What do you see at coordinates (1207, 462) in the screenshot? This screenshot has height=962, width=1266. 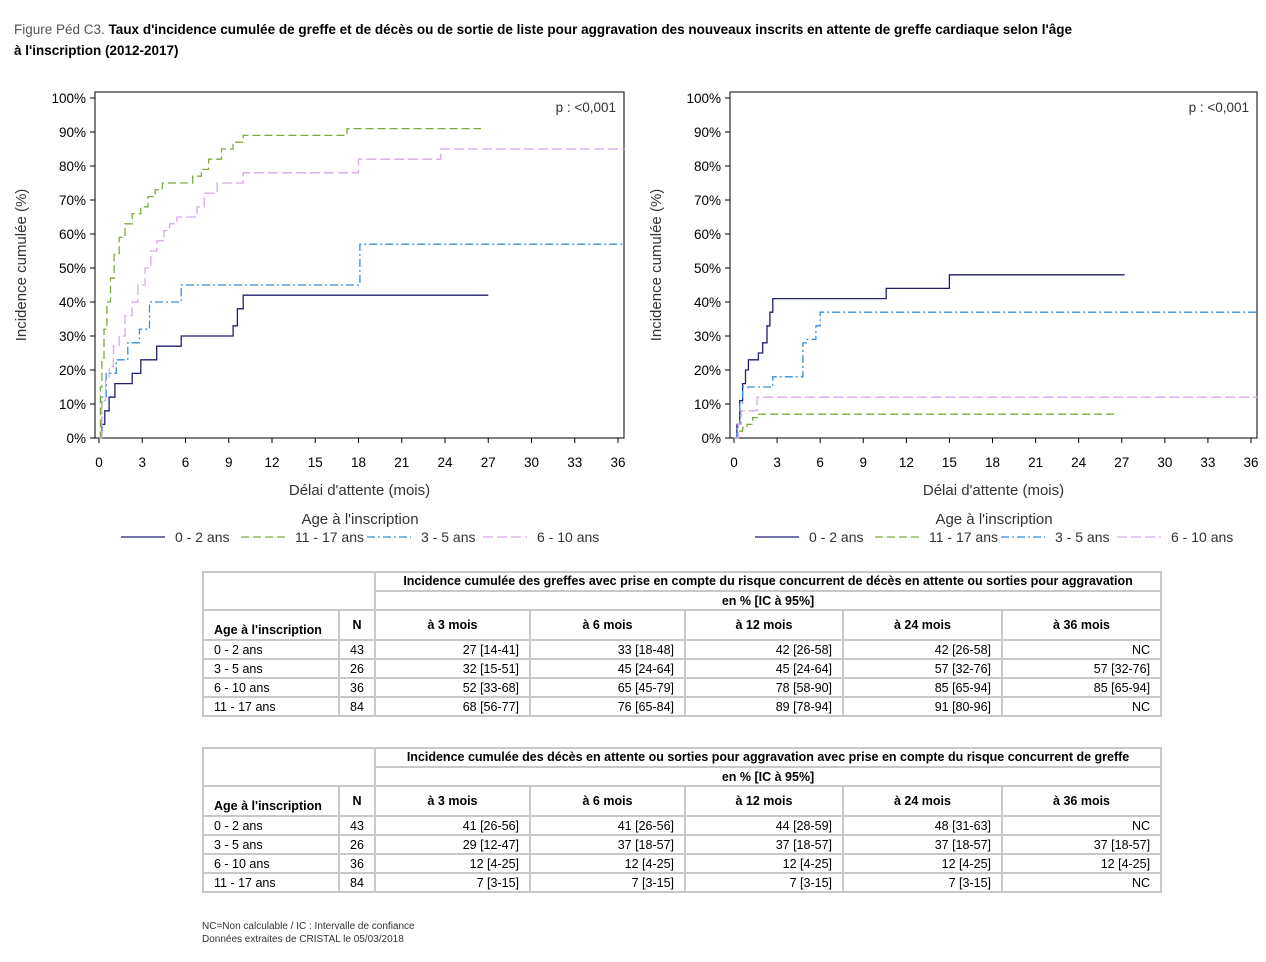 I see `x-tick-label: 33` at bounding box center [1207, 462].